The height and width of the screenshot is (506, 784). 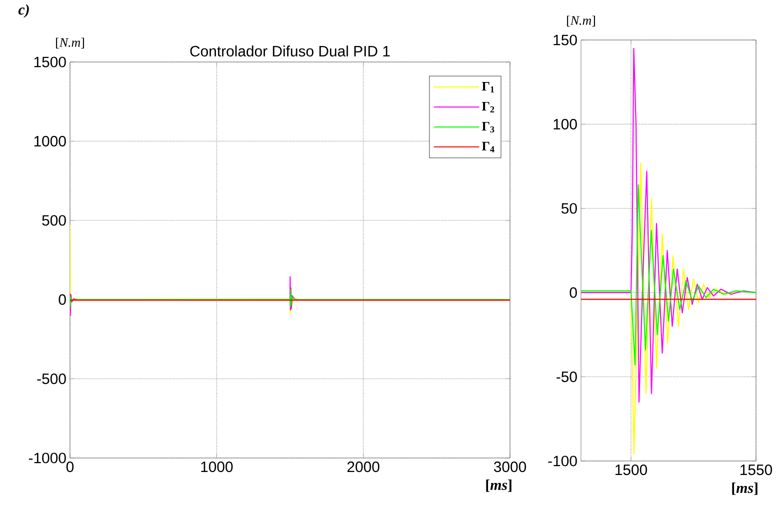 I want to click on y-tick-label: 500, so click(x=54, y=220).